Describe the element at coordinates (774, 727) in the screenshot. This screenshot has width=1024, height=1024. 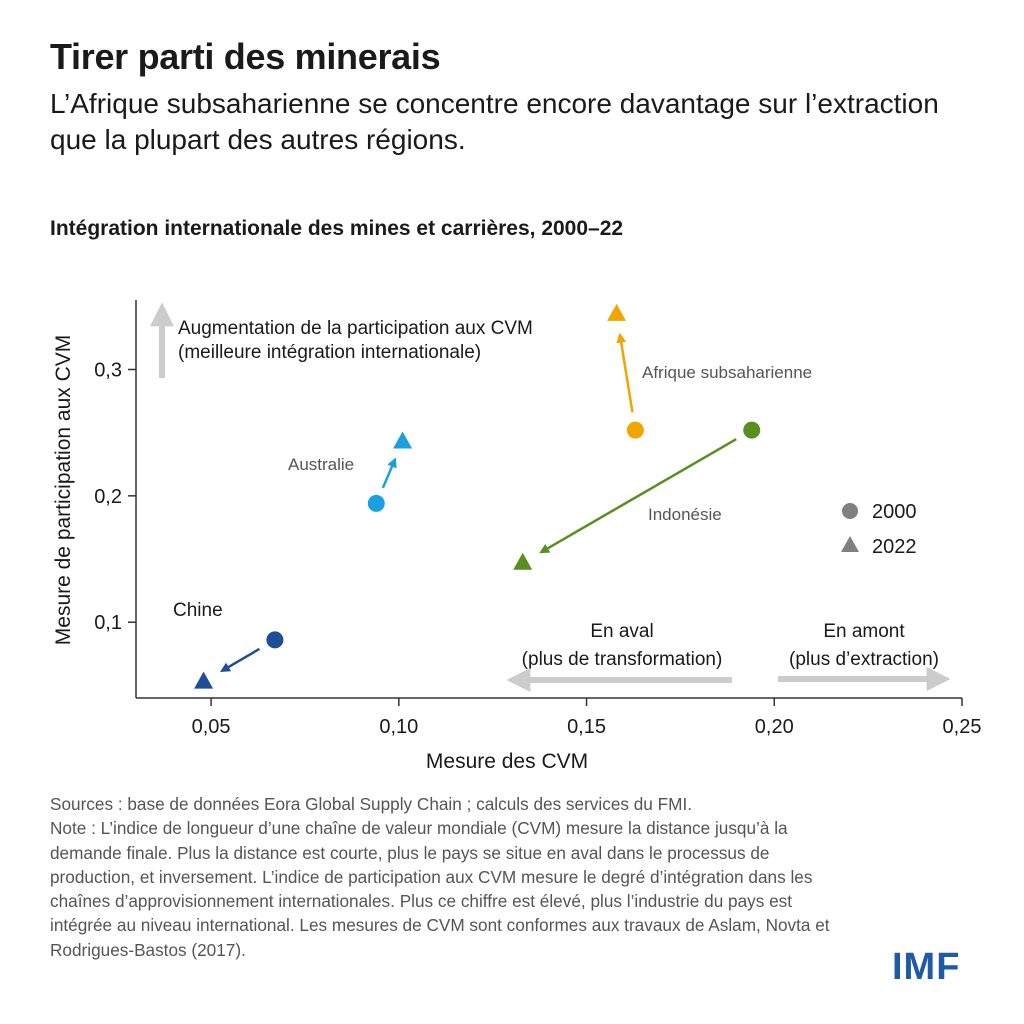
I see `x-tick-label: 0,20` at that location.